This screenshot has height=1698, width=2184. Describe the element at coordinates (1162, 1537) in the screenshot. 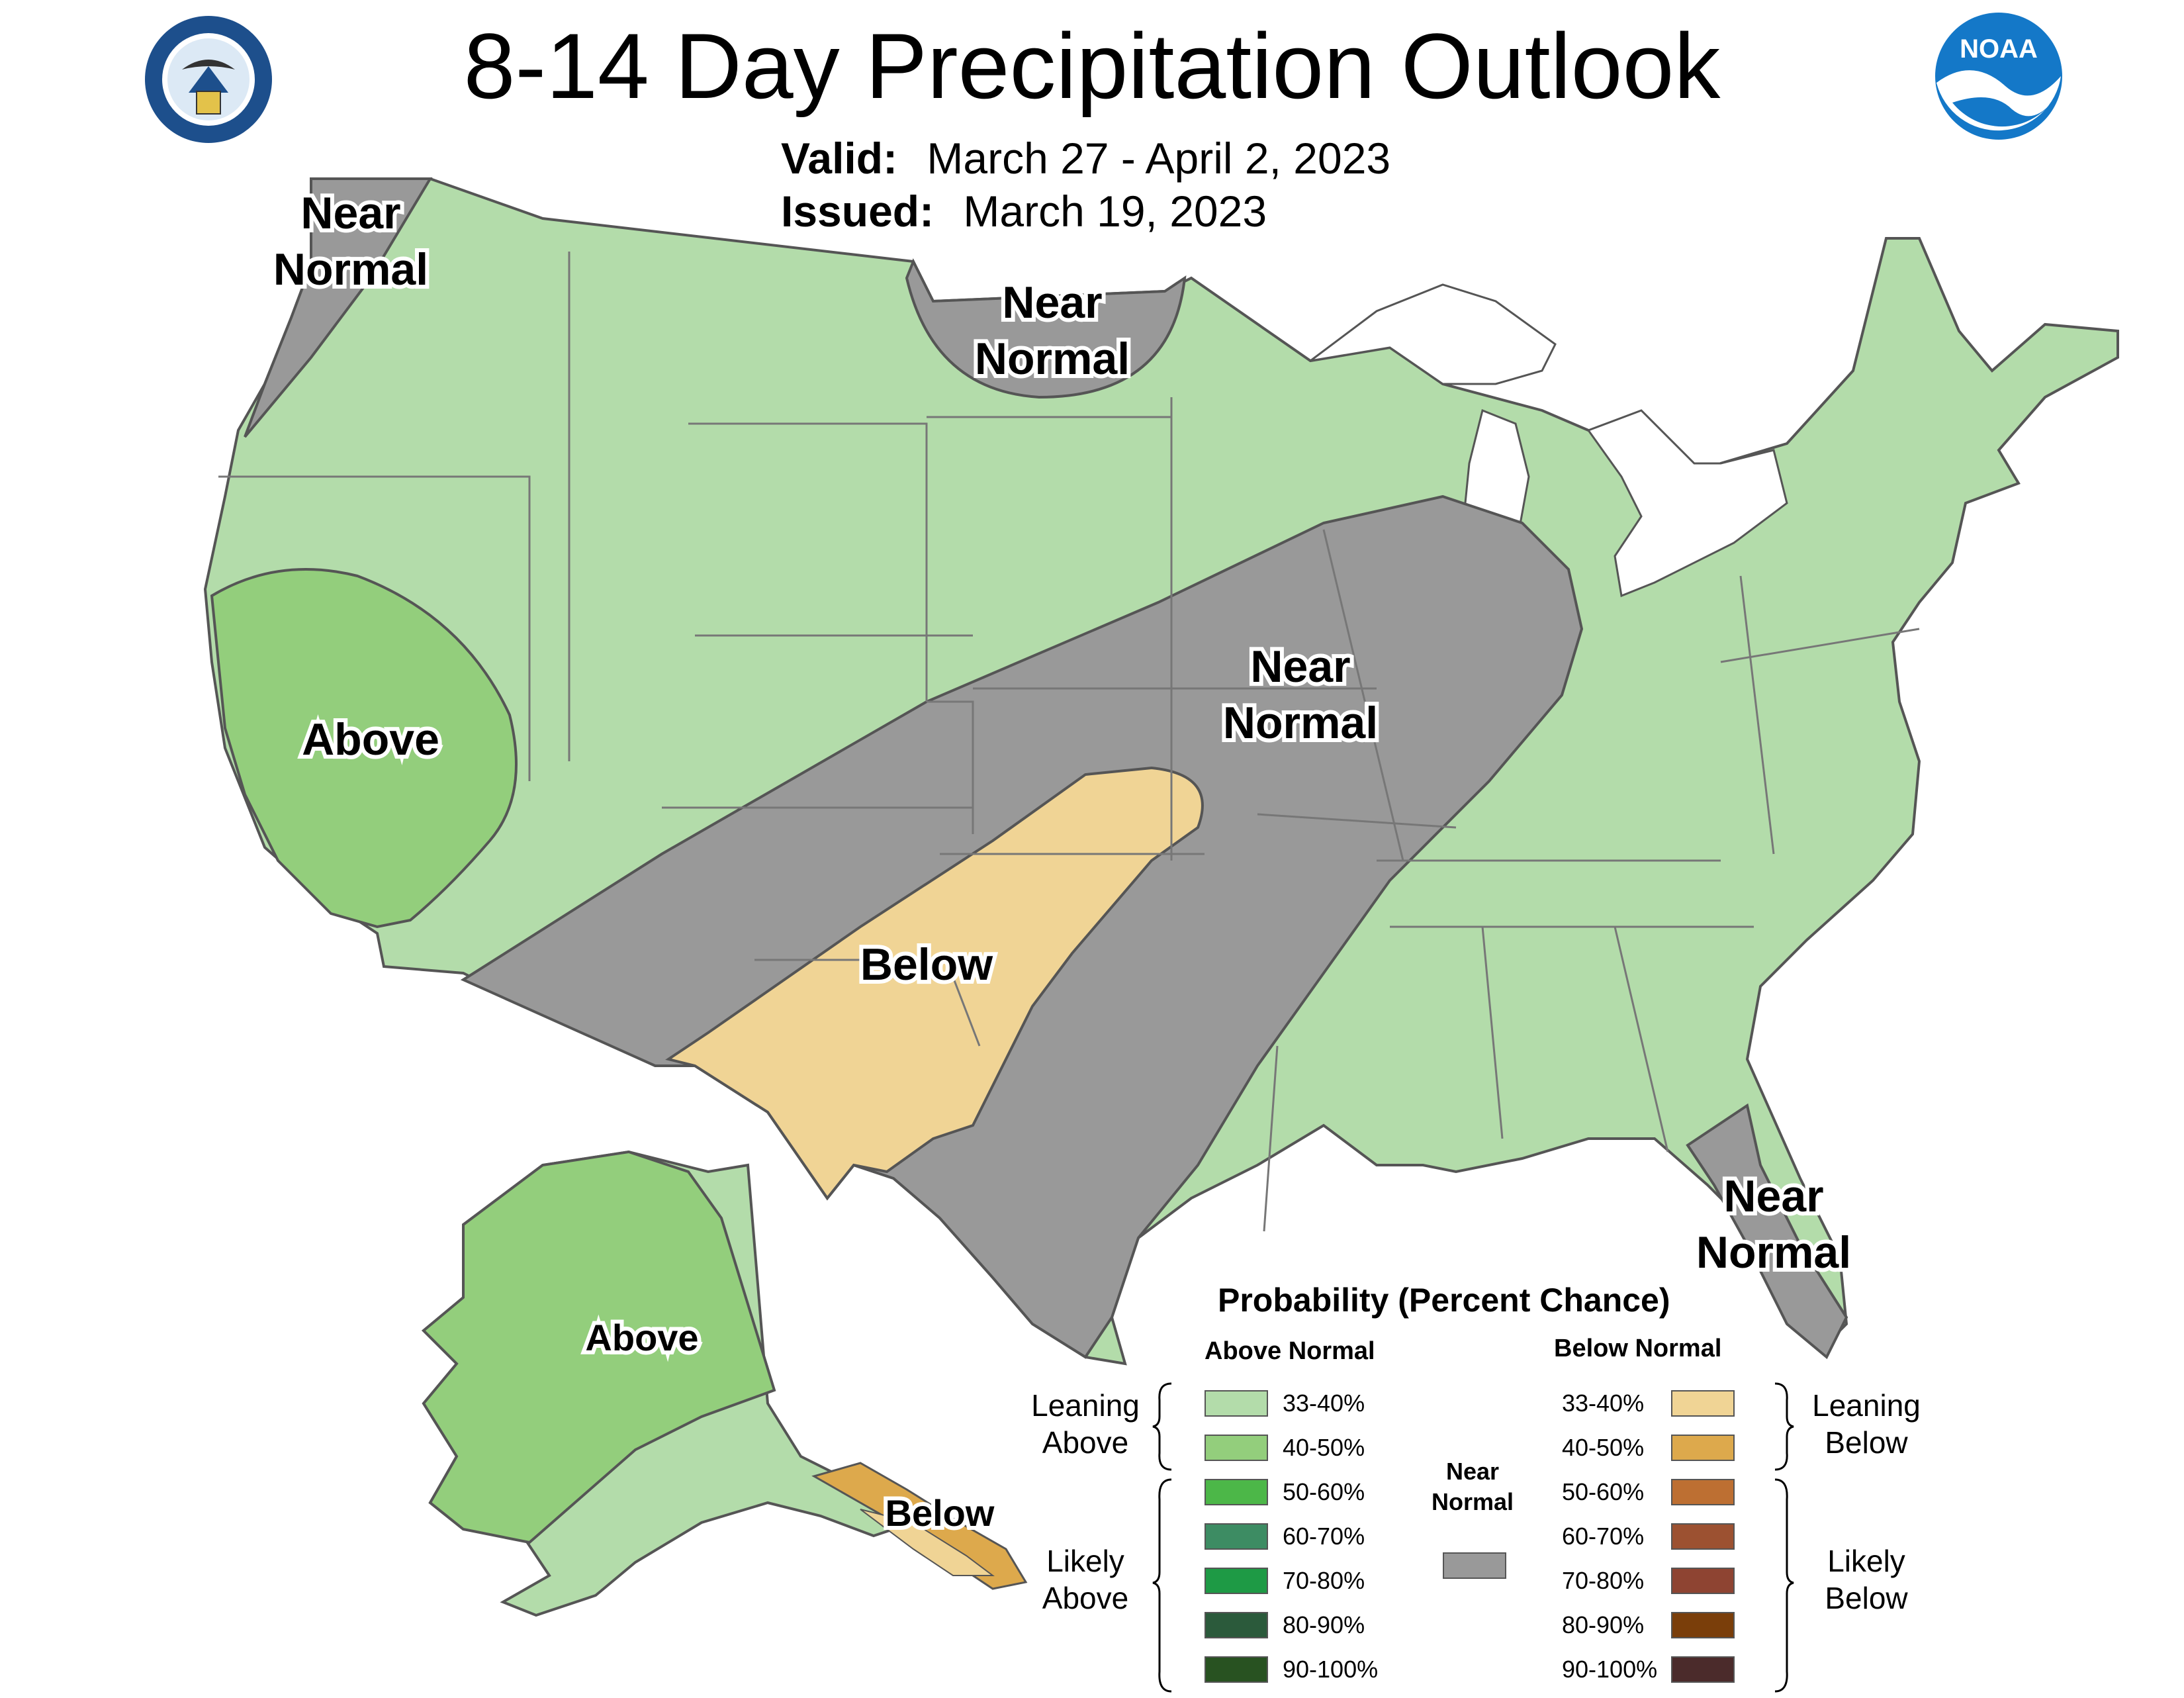

I see `above-braces` at that location.